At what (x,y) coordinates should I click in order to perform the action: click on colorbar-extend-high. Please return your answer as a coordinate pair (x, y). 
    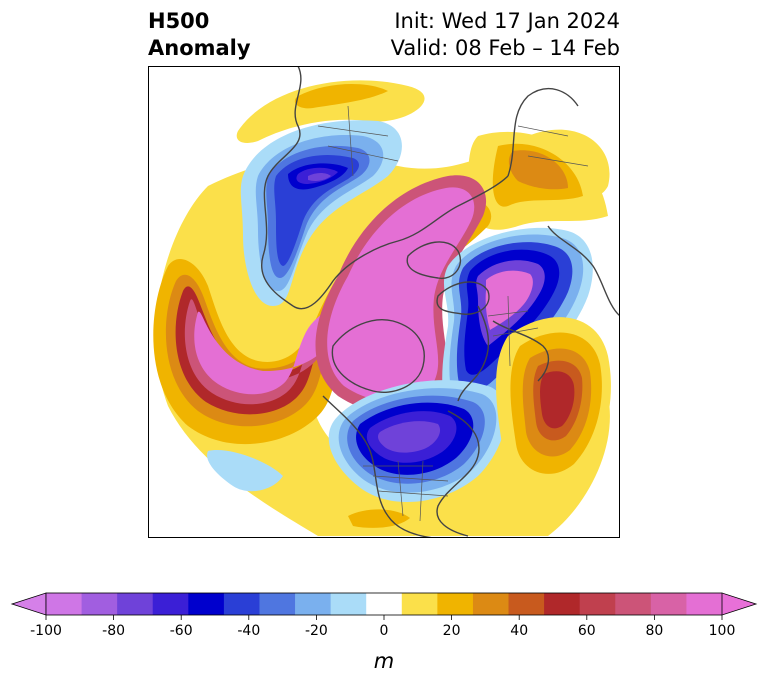
    Looking at the image, I should click on (739, 604).